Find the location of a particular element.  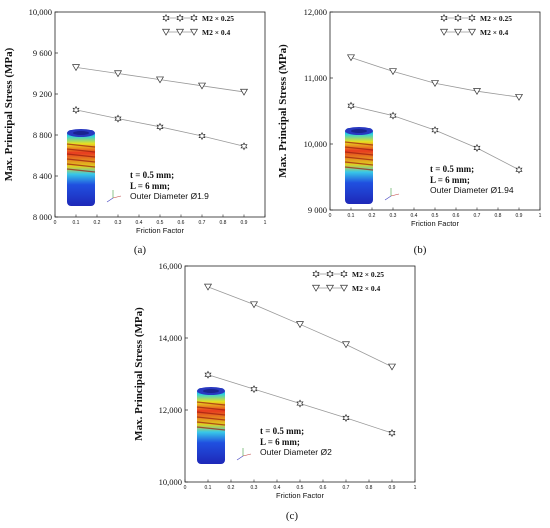

panel-label: (a) is located at coordinates (140, 250).